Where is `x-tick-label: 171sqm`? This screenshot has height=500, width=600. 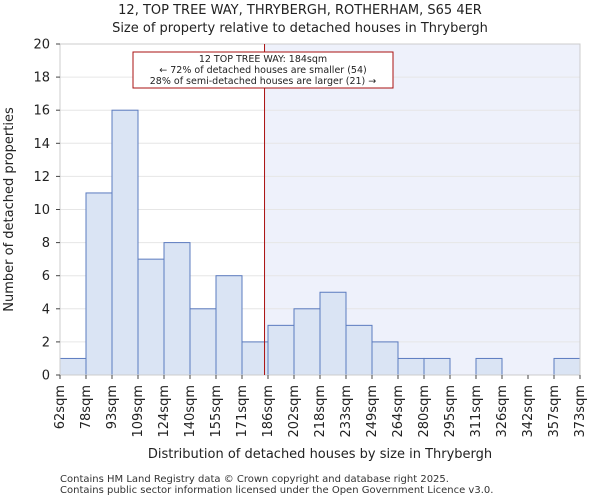 x-tick-label: 171sqm is located at coordinates (242, 411).